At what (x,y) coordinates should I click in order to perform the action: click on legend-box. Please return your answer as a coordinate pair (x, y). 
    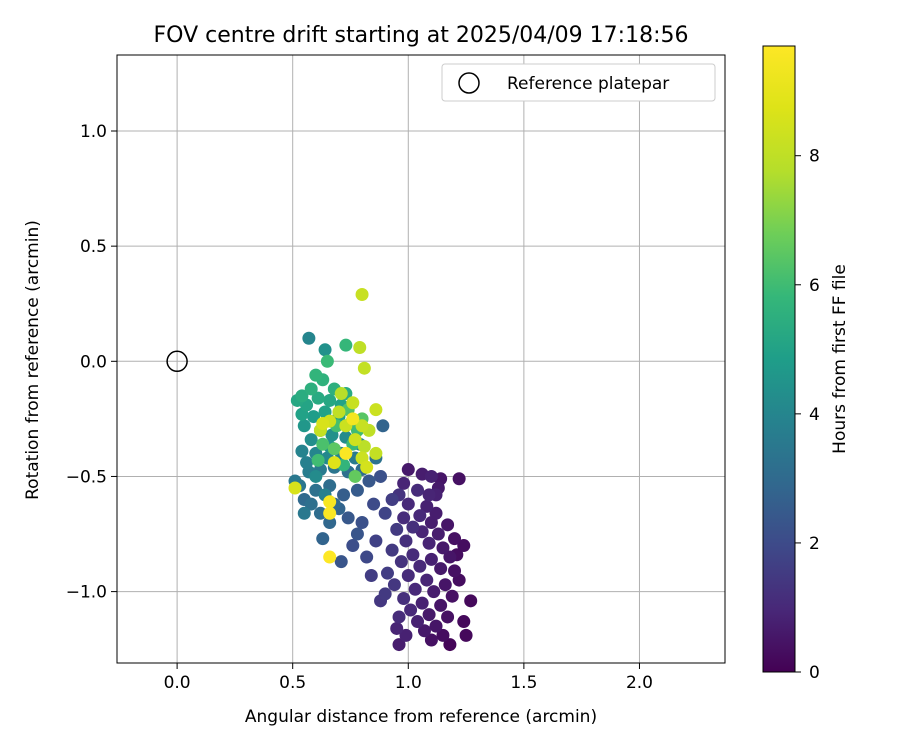
    Looking at the image, I should click on (578, 82).